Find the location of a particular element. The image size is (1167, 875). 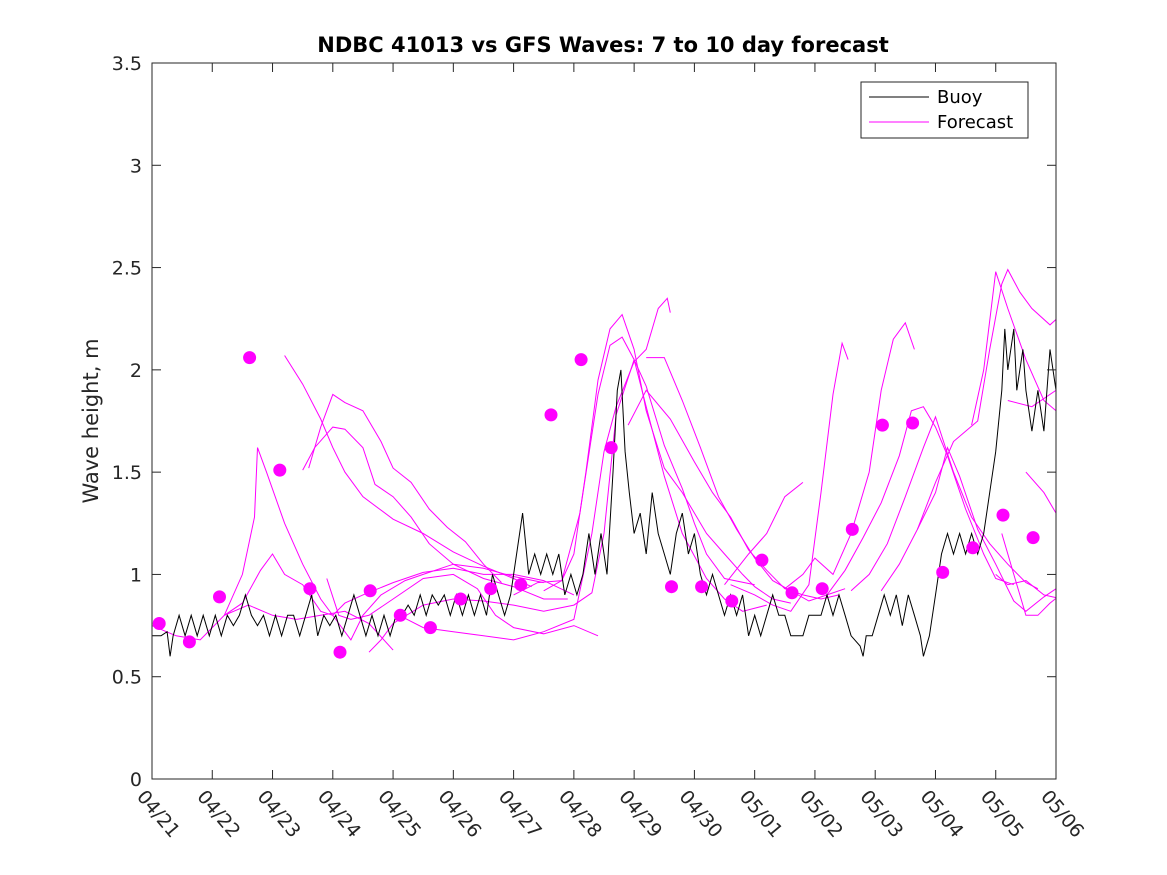

x-tick-label: 04/27 is located at coordinates (520, 814).